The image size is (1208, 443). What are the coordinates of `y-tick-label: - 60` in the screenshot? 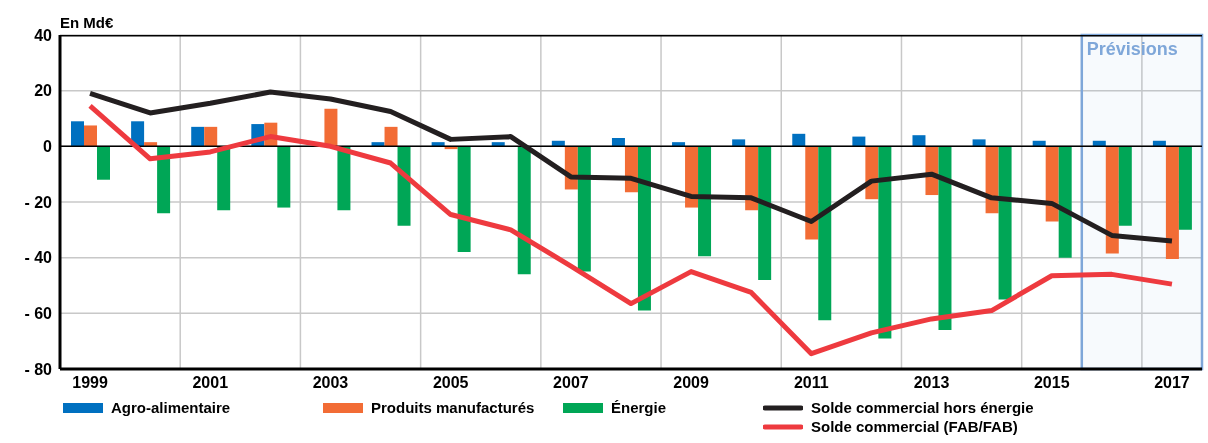 It's located at (38, 314).